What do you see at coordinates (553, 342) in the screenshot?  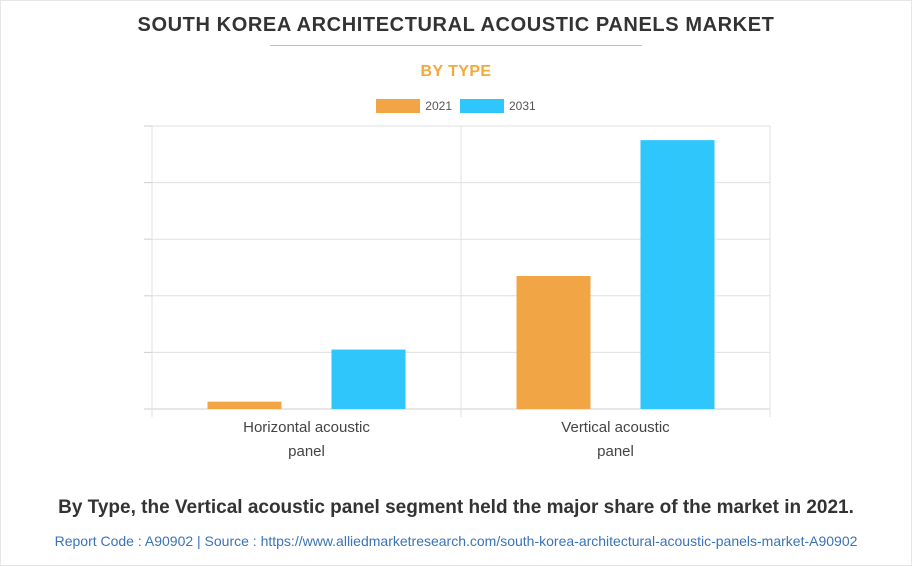 I see `bar-2021-vertical` at bounding box center [553, 342].